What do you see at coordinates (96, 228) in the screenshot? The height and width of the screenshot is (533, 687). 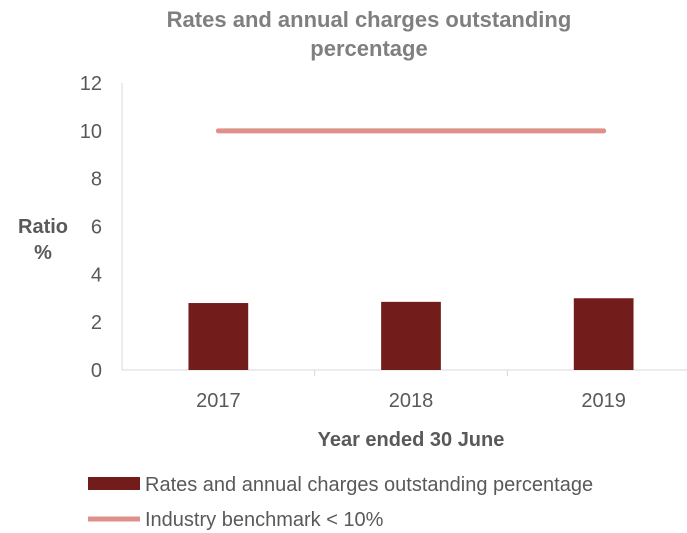 I see `y-tick-label-6: 6` at bounding box center [96, 228].